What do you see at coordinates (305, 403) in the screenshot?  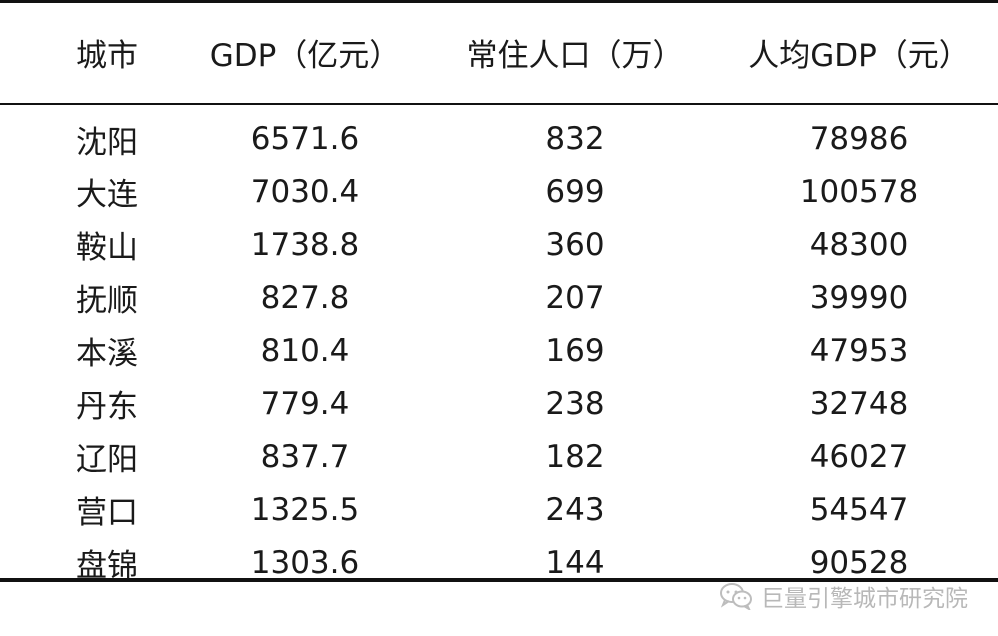 I see `cell-gdp: 779.4` at bounding box center [305, 403].